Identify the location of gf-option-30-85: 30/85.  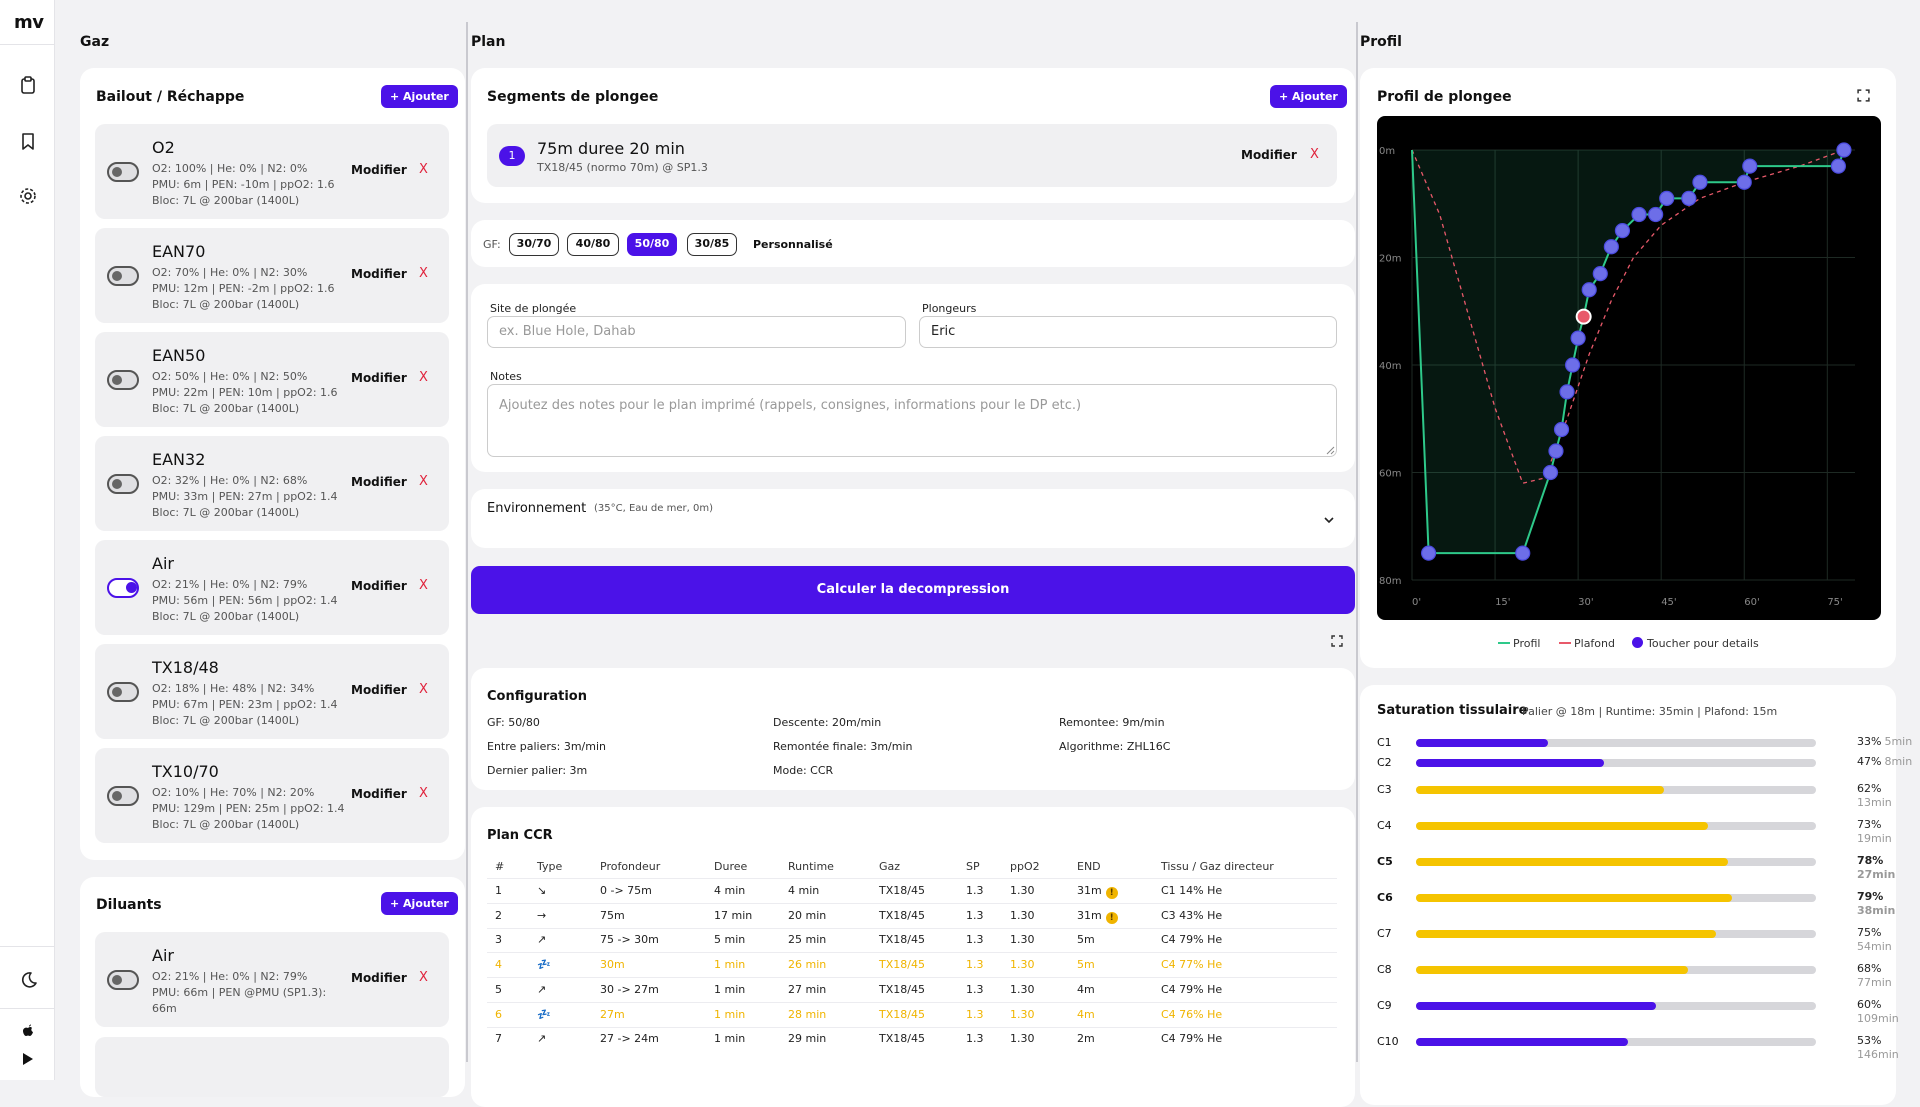
(712, 244).